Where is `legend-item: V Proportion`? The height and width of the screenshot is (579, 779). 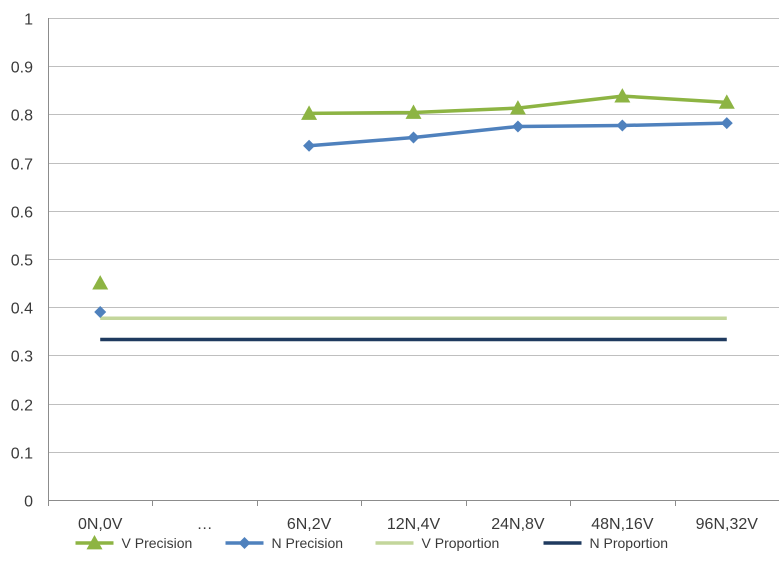
legend-item: V Proportion is located at coordinates (437, 543).